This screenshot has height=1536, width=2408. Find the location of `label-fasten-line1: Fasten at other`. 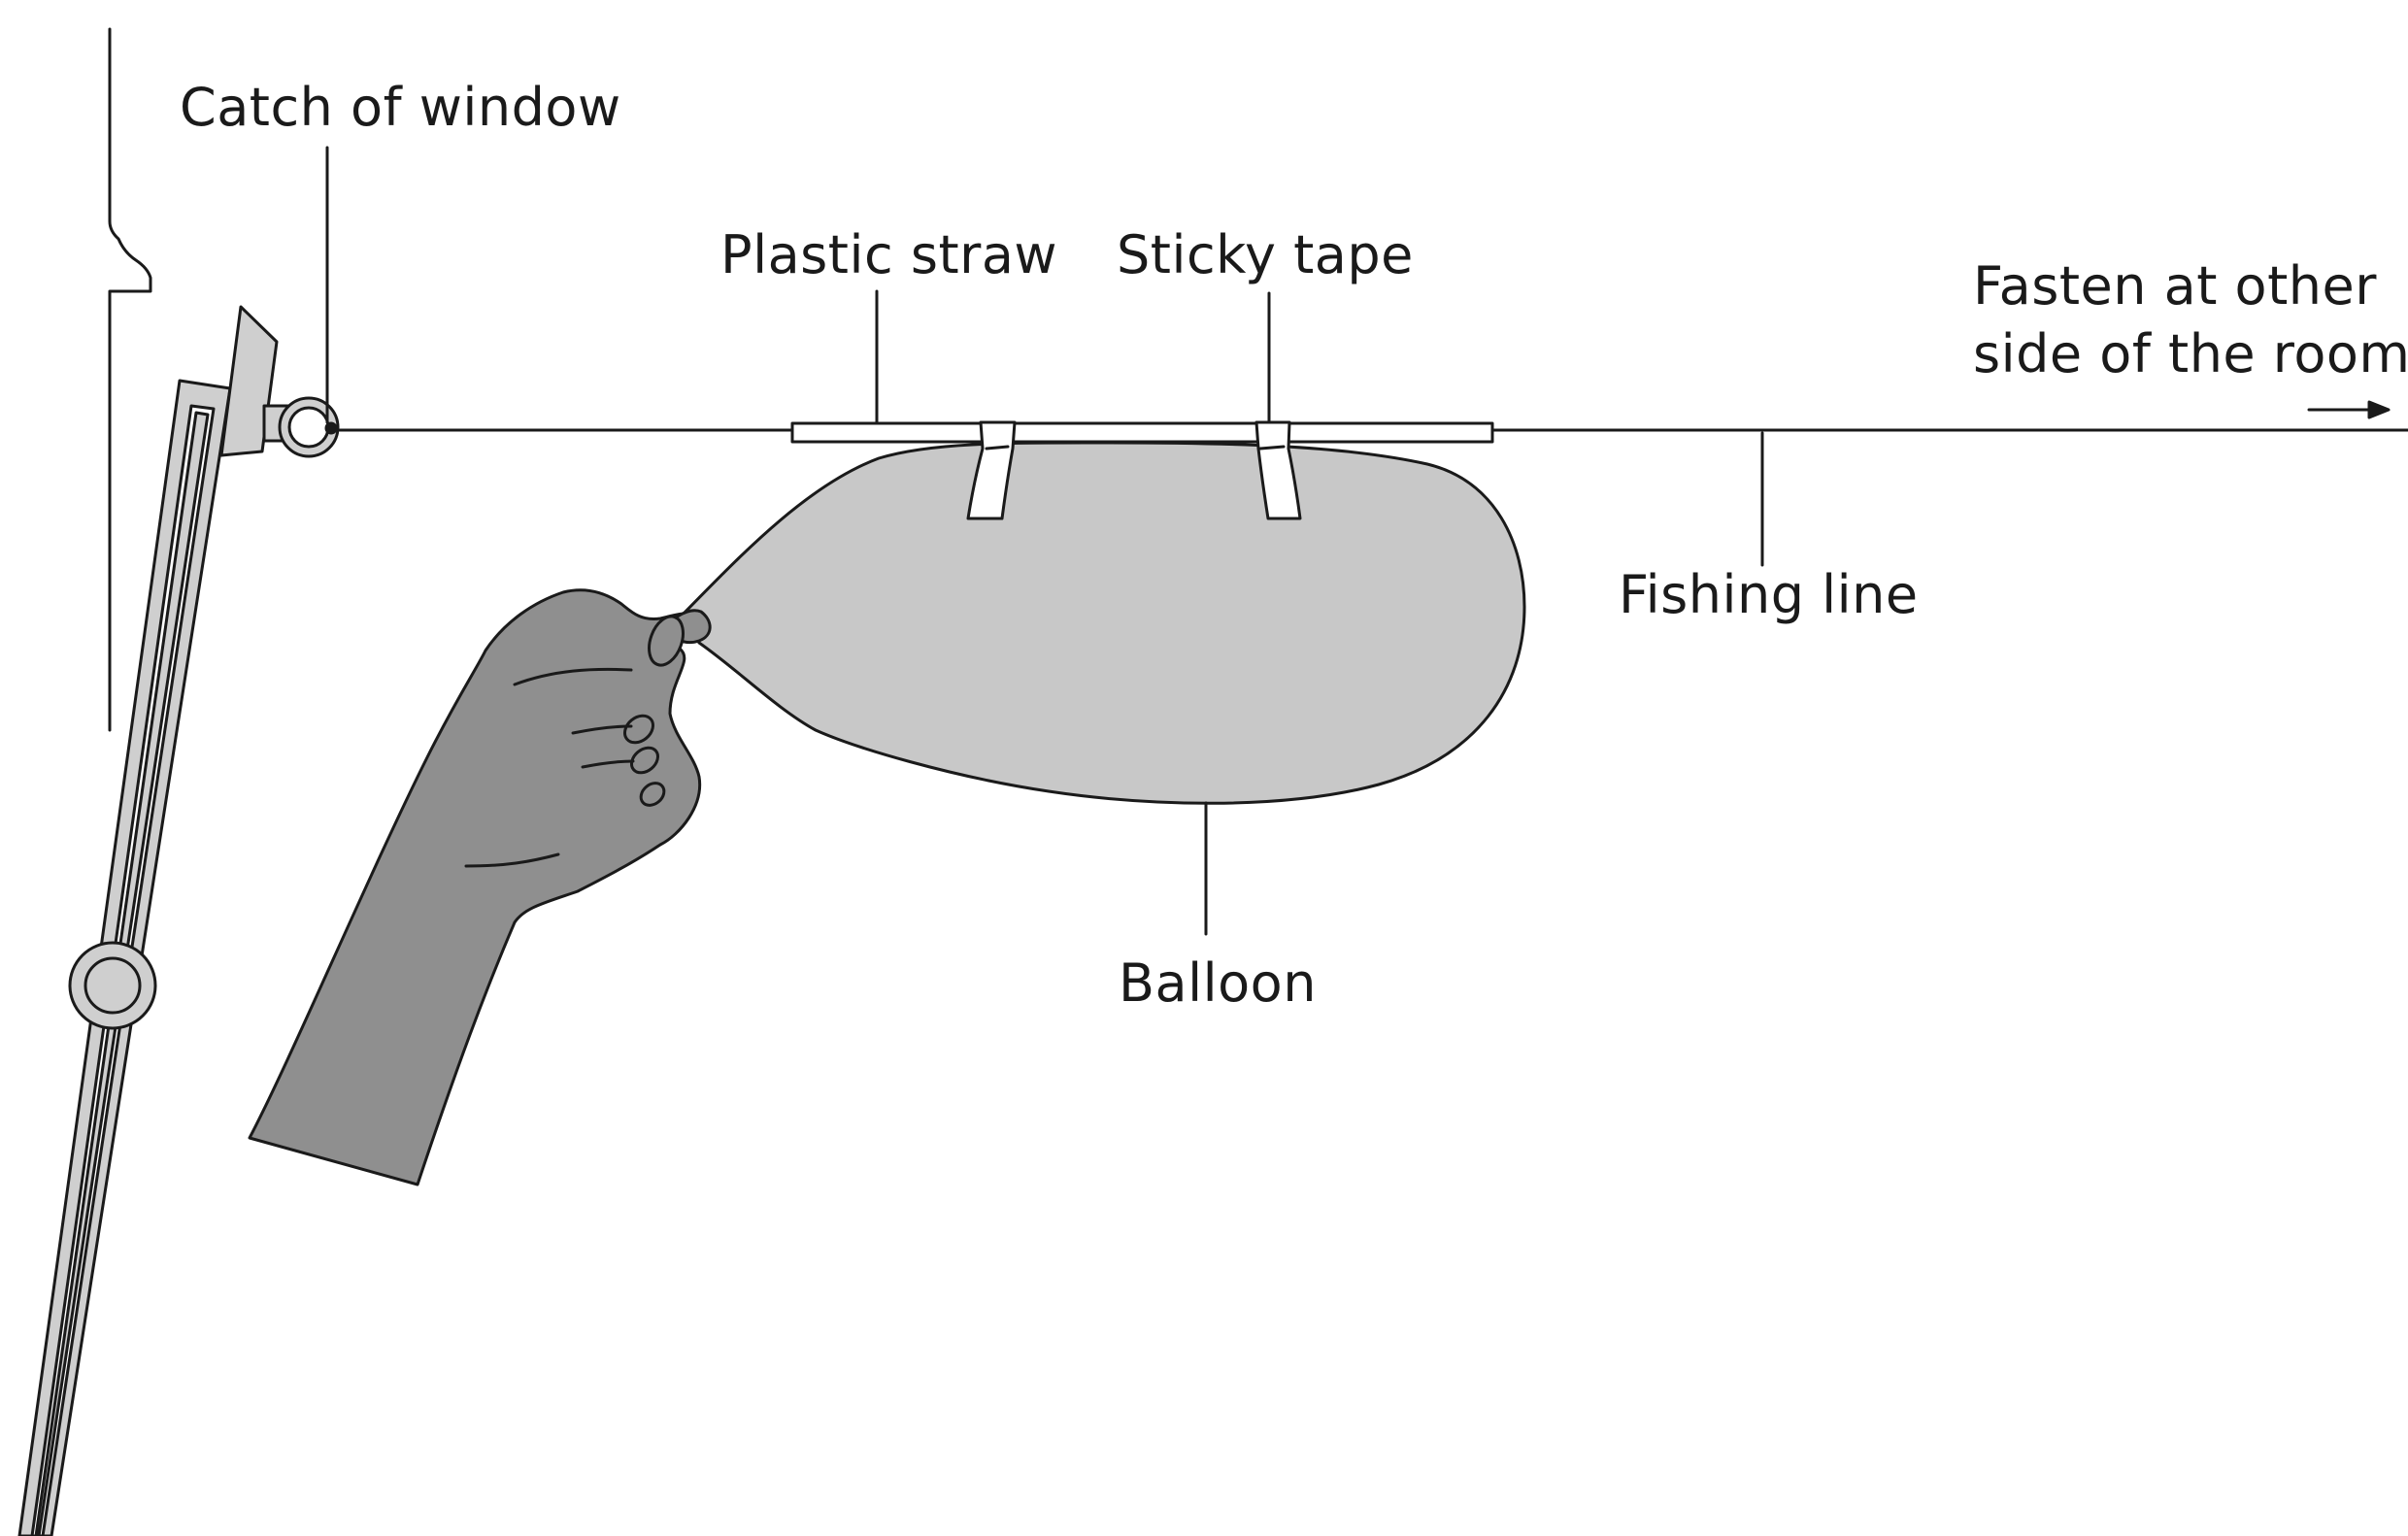

label-fasten-line1: Fasten at other is located at coordinates (2175, 286).